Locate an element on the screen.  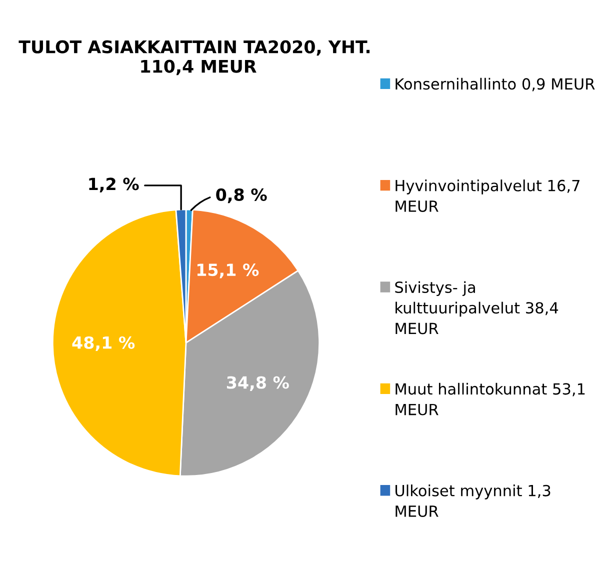
legend-label: Muut hallintokunnat 53,1 MEUR is located at coordinates (490, 399).